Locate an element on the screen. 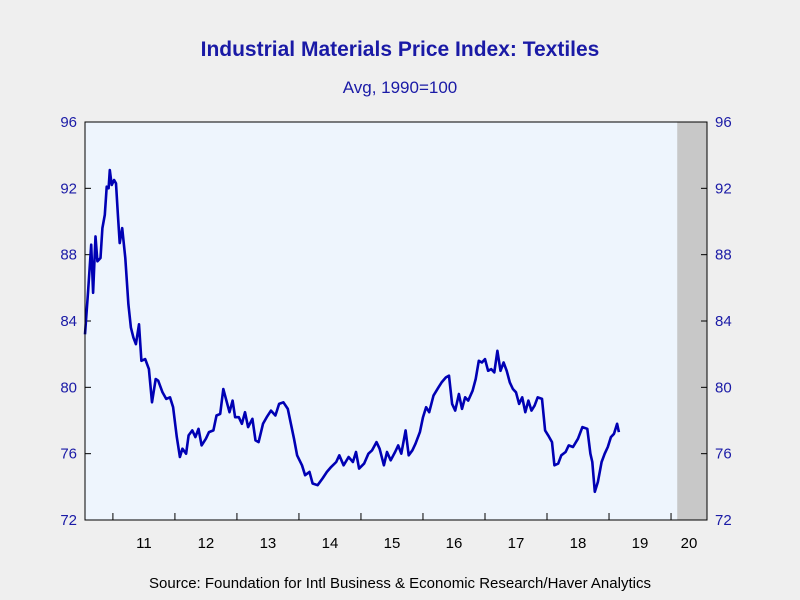 Image resolution: width=800 pixels, height=600 pixels. y-tick-label-right: 72 is located at coordinates (723, 520).